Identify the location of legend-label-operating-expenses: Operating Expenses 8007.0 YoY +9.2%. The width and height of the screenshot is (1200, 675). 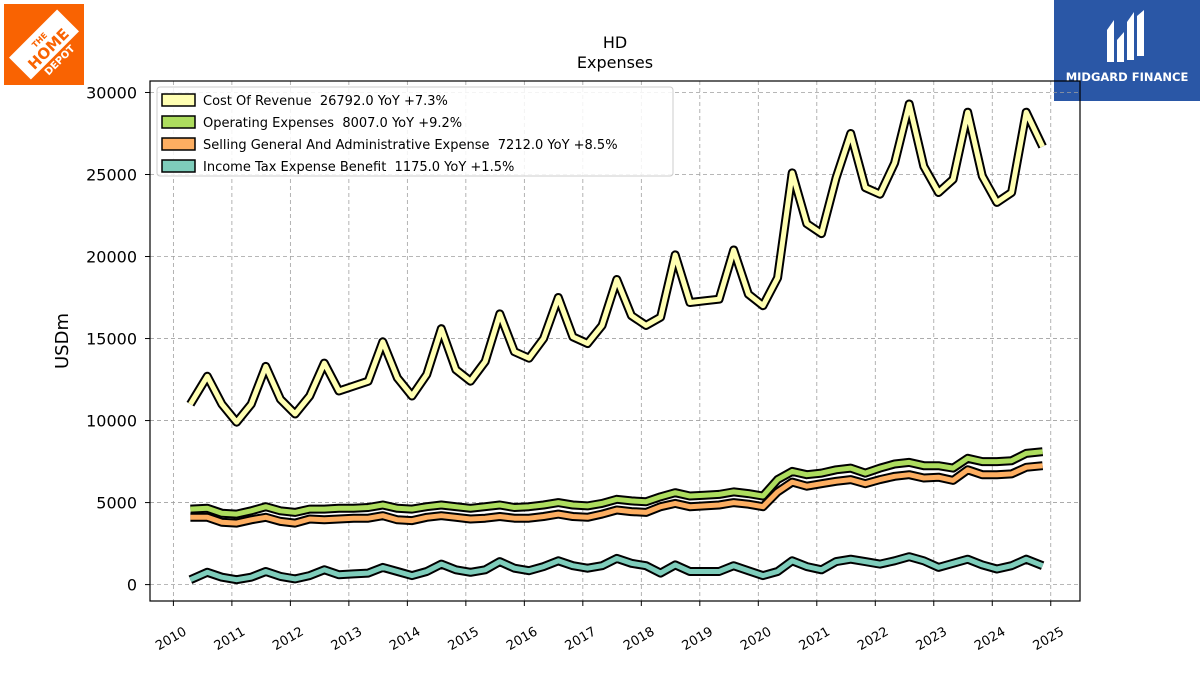
(332, 123).